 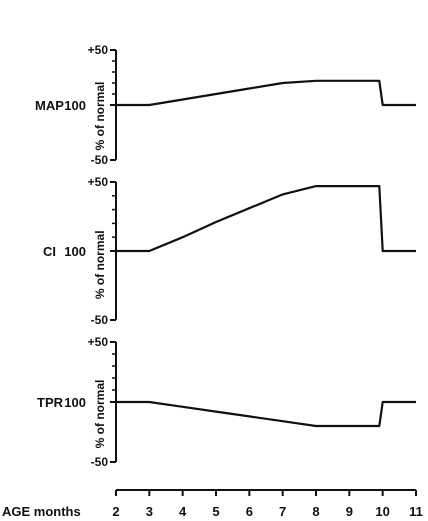 I want to click on x-tick-label: 7, so click(x=282, y=511).